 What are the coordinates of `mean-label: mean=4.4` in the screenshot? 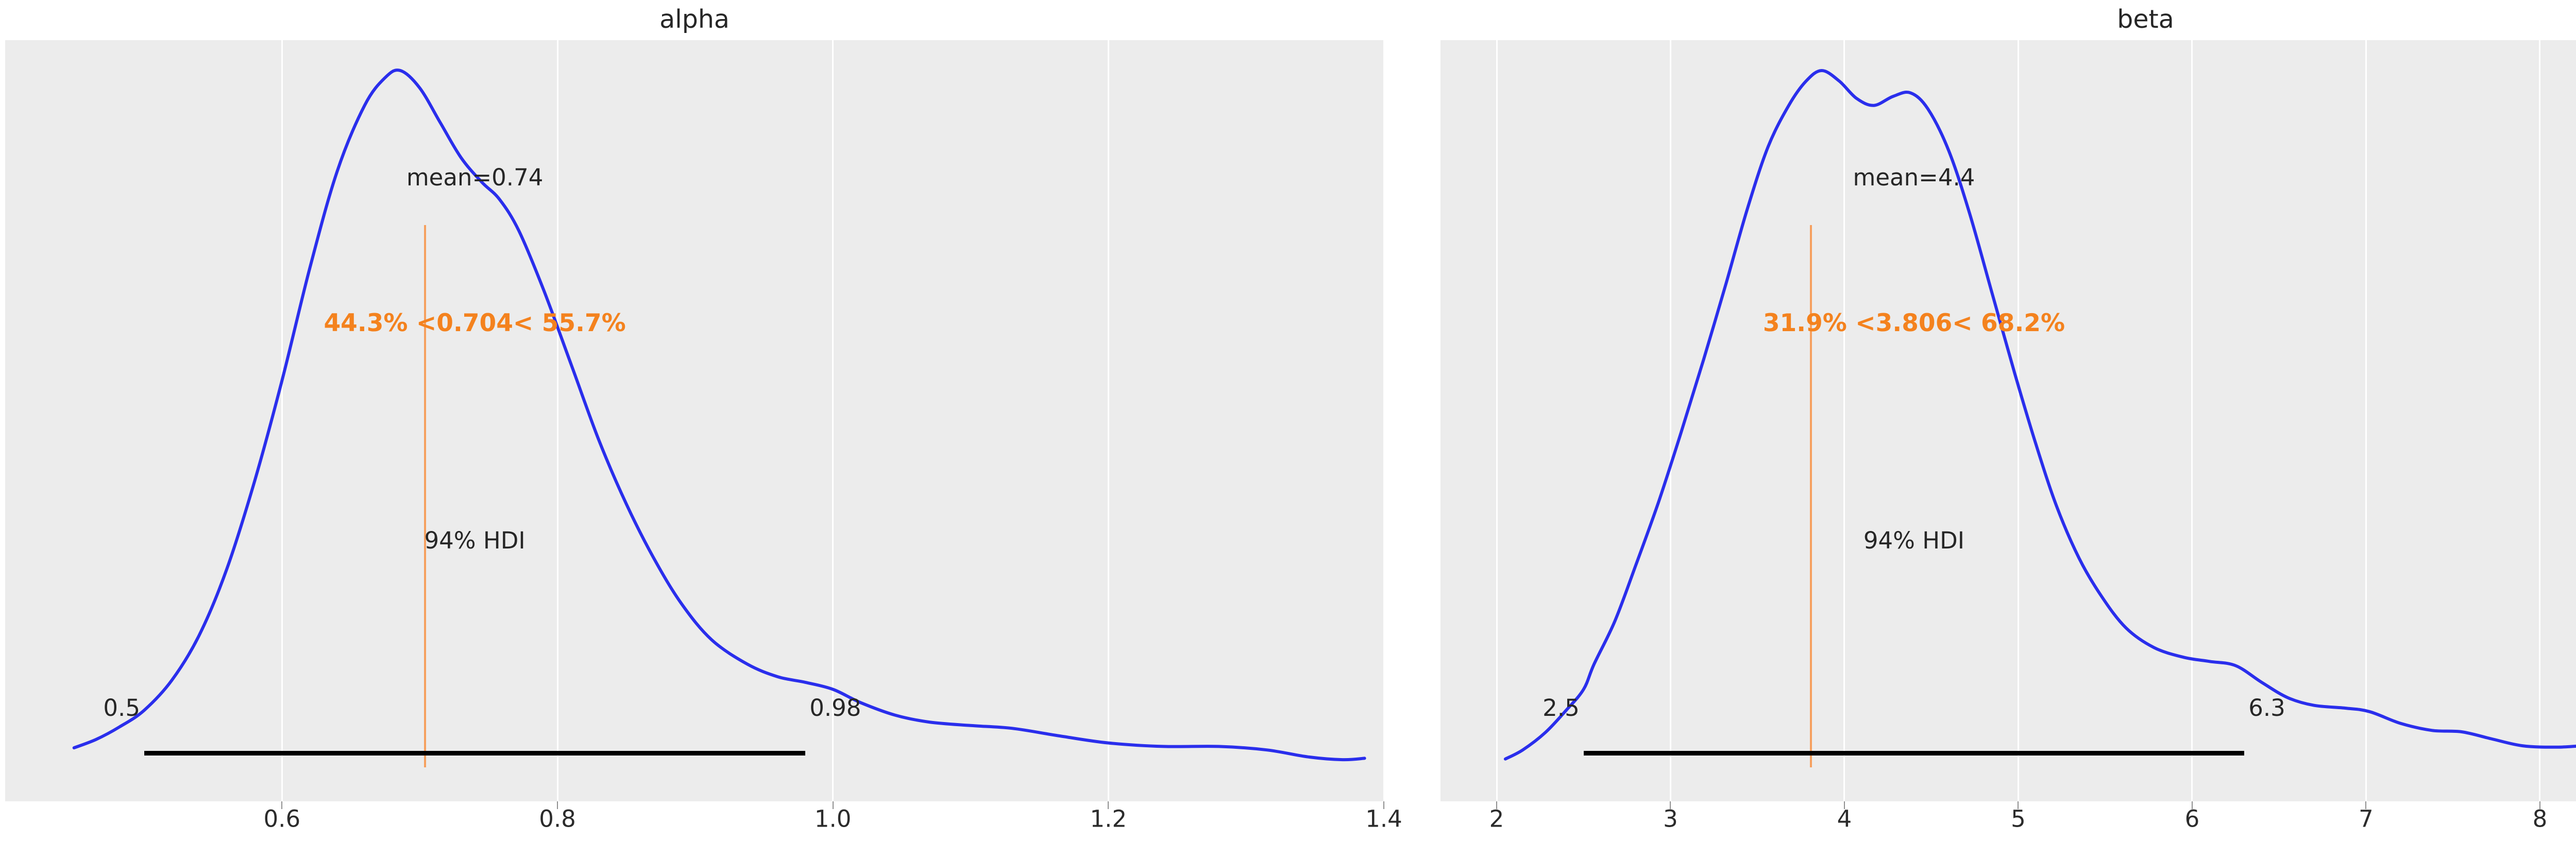 It's located at (1914, 177).